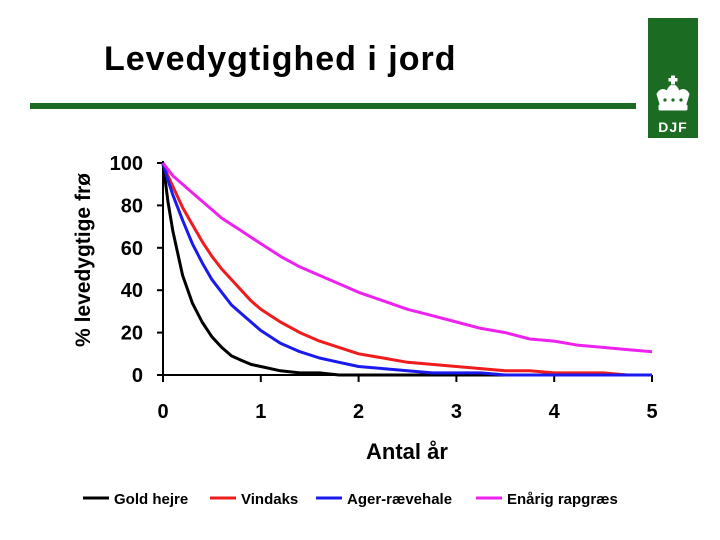 Image resolution: width=720 pixels, height=540 pixels. I want to click on legend-label: Enårig rapgræs, so click(562, 499).